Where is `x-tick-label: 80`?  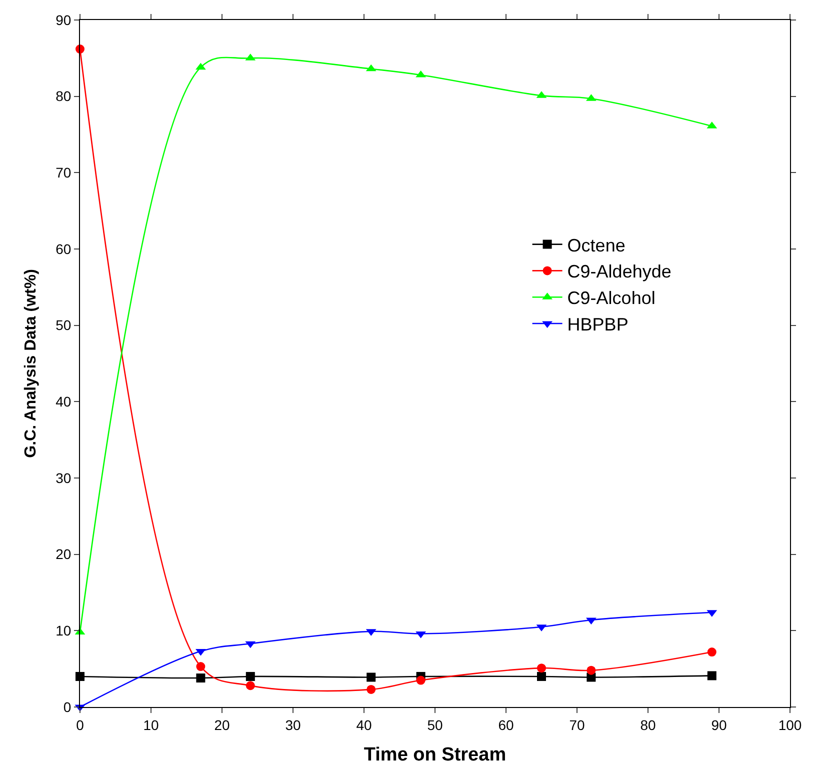
x-tick-label: 80 is located at coordinates (648, 724).